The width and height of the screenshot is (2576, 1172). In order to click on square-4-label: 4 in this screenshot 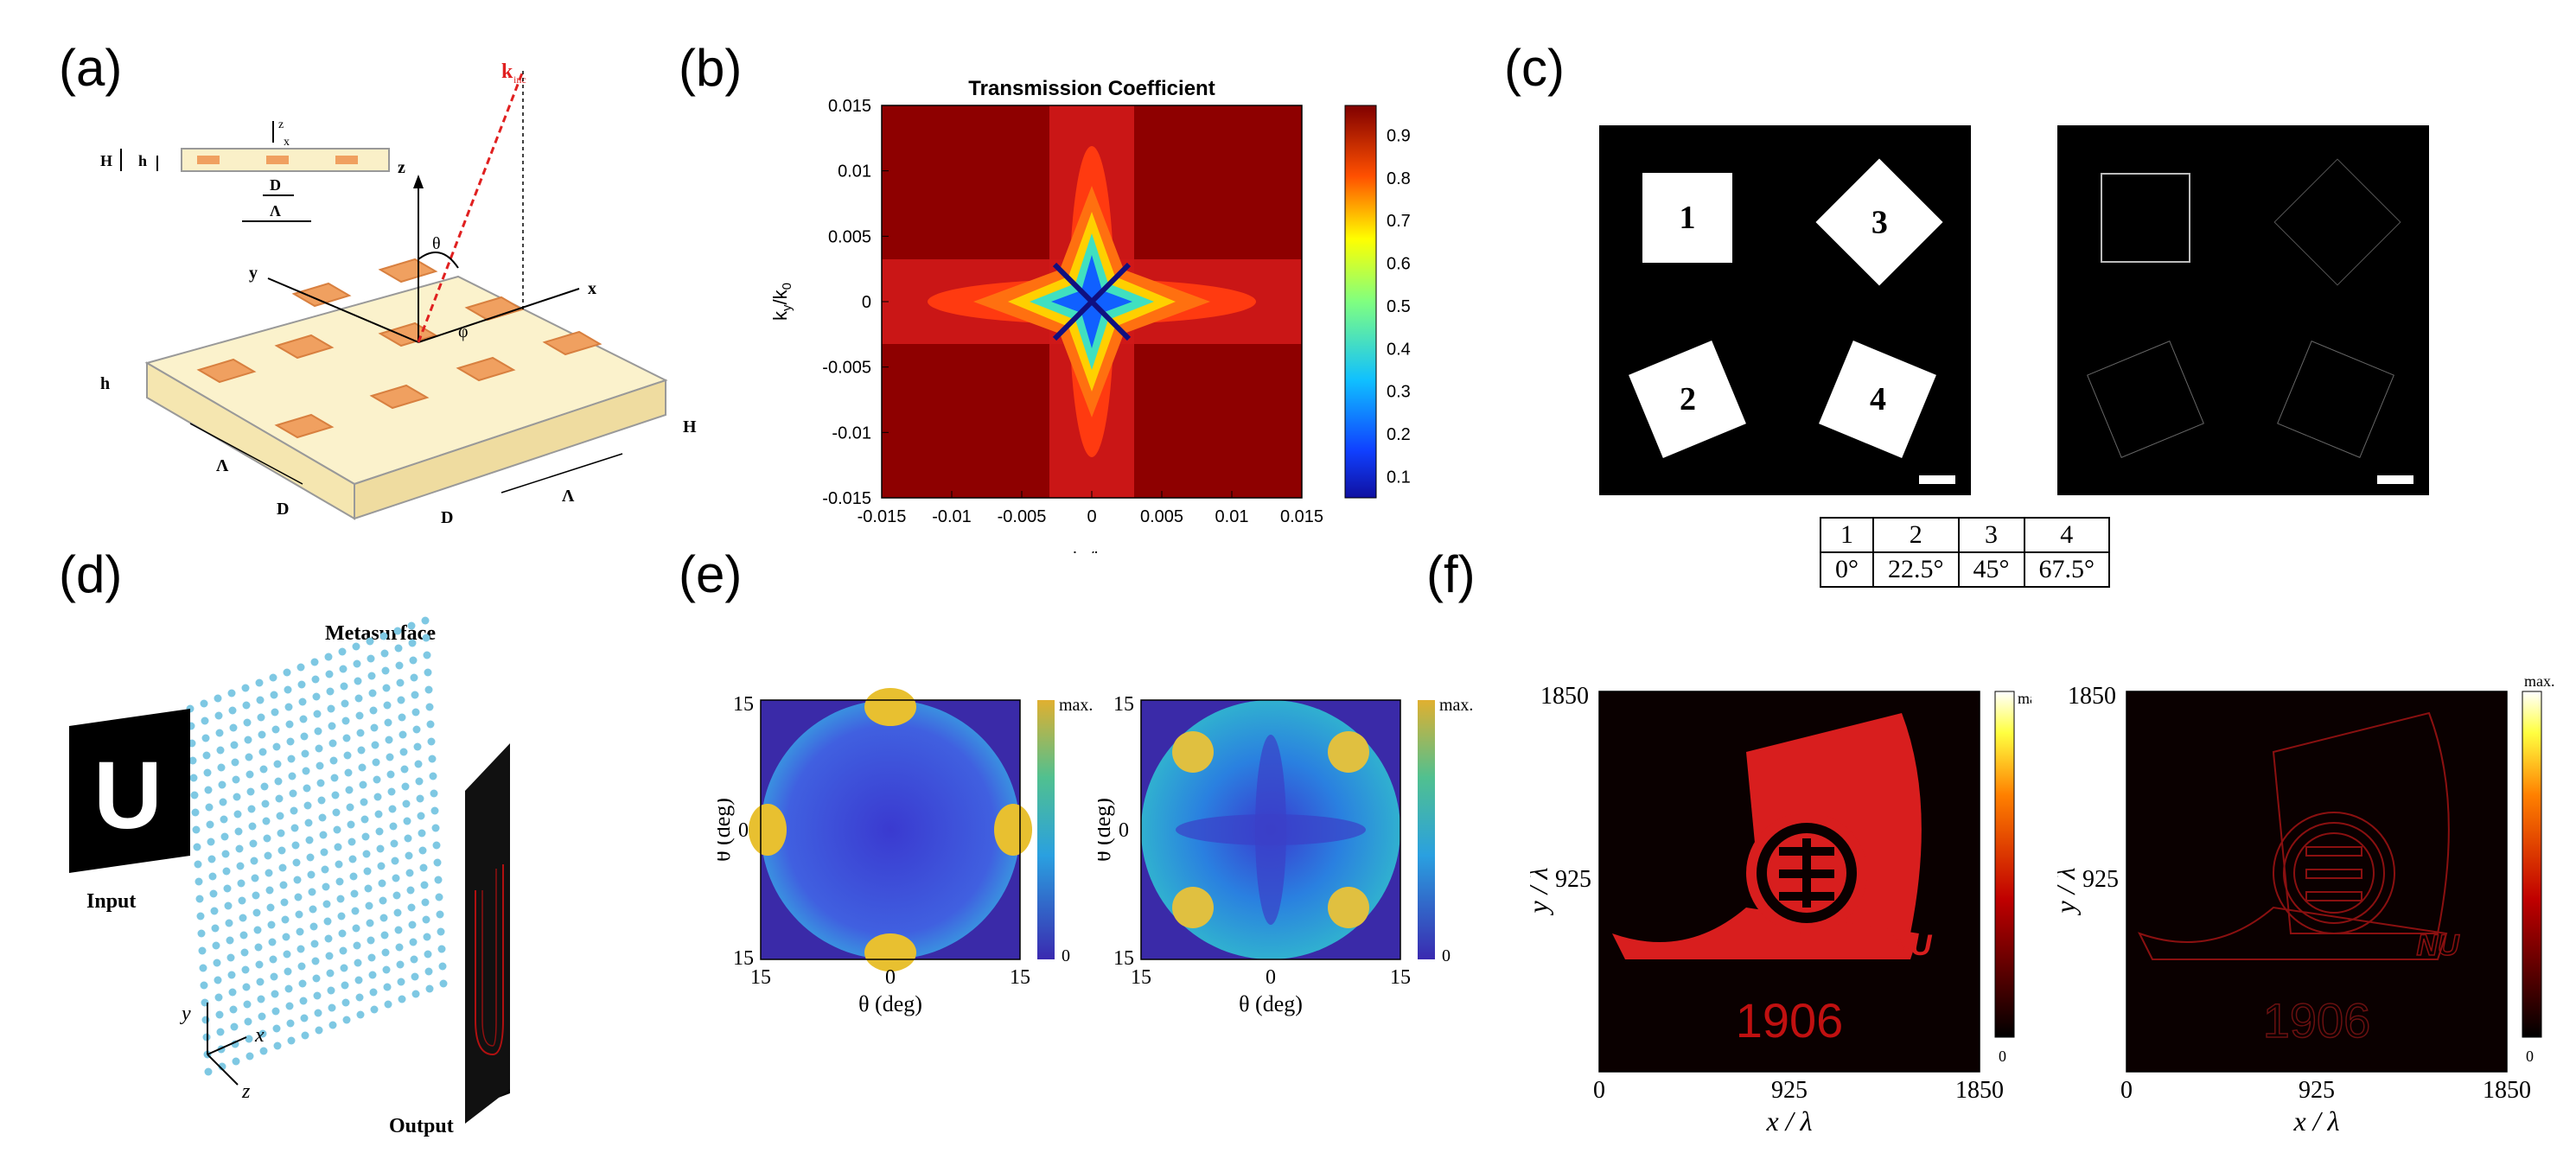, I will do `click(1877, 399)`.